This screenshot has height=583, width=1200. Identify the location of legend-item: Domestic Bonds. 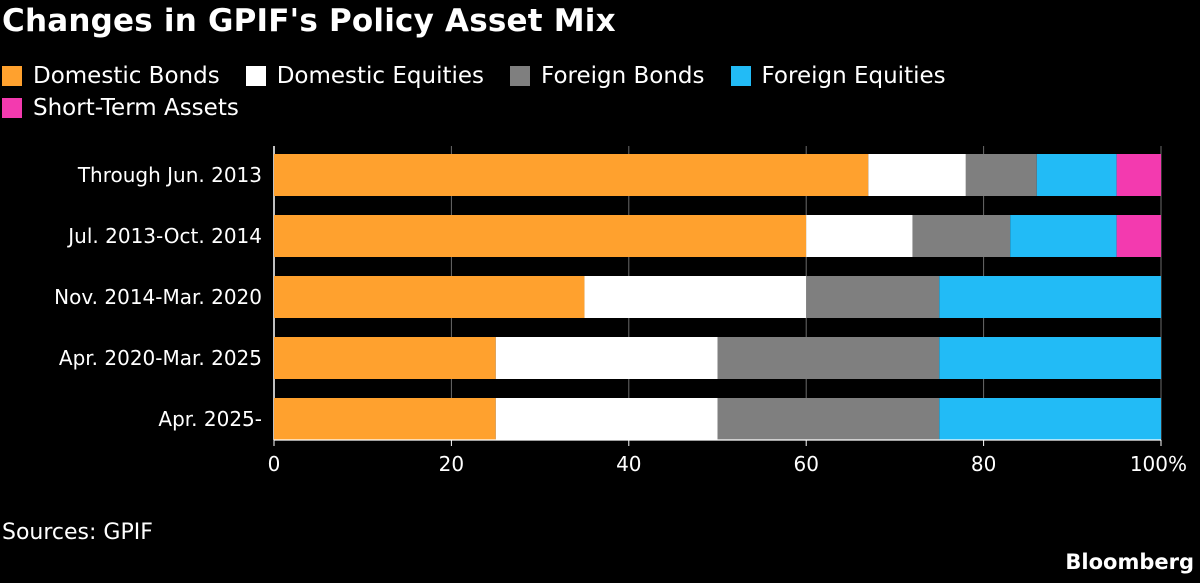
(111, 76).